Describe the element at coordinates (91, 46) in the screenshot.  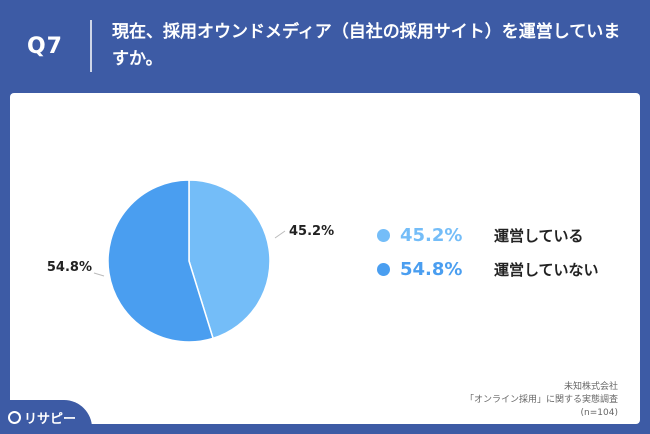
I see `header-divider` at that location.